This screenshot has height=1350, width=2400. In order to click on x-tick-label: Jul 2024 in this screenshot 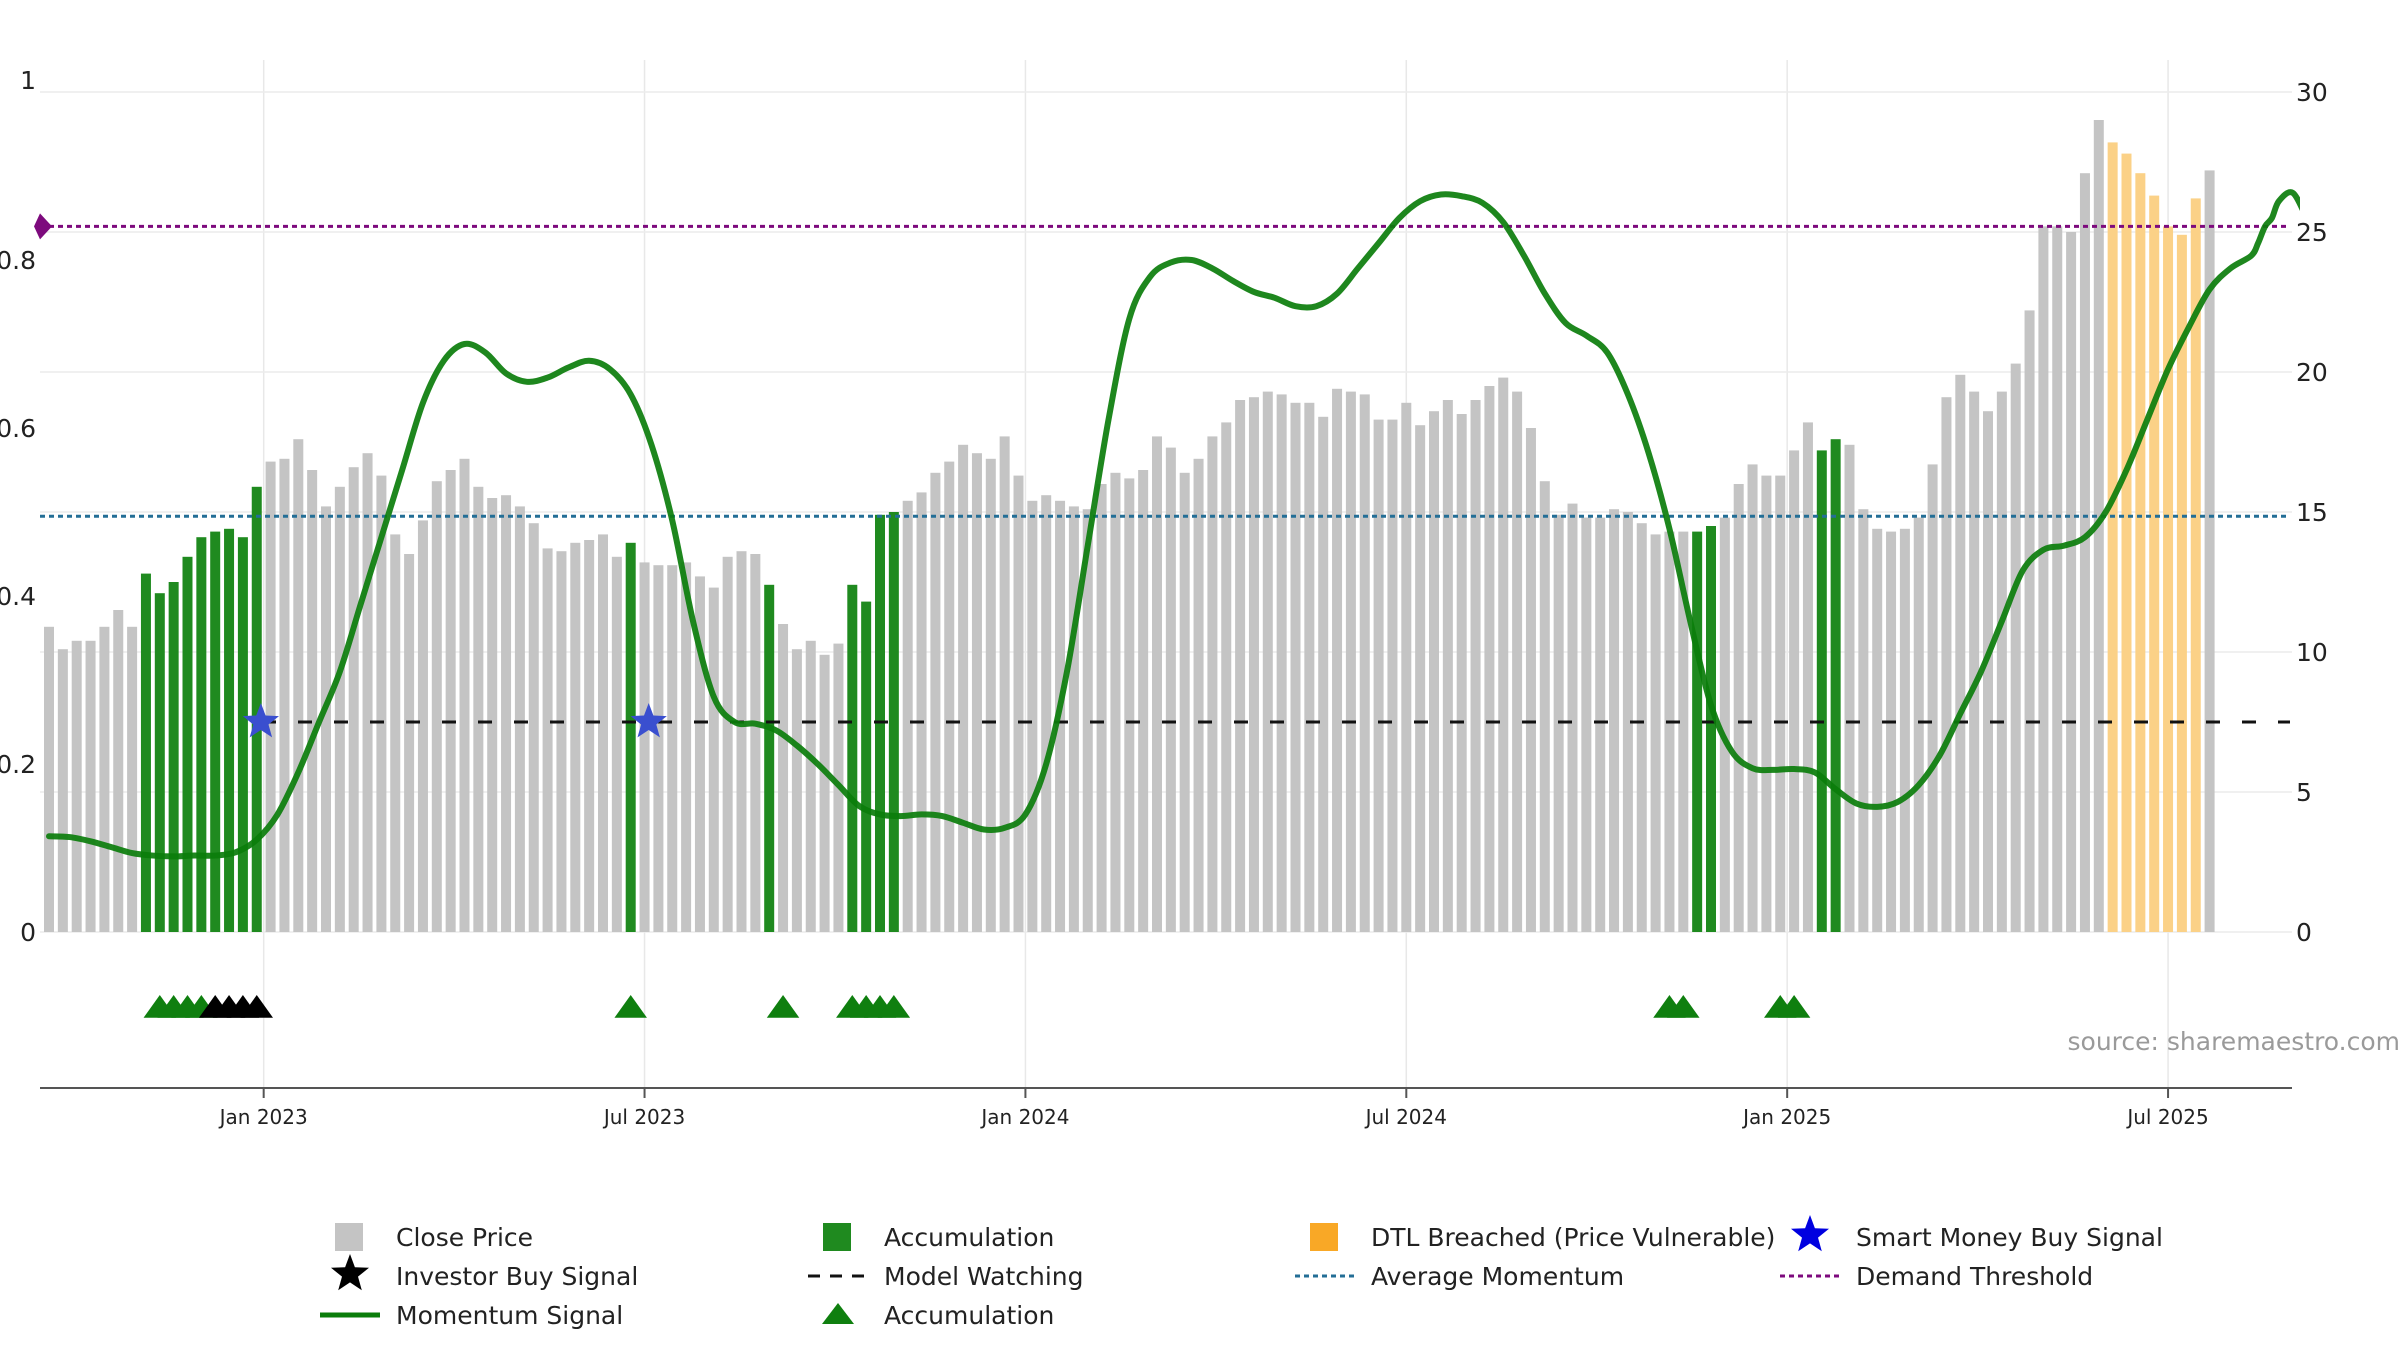, I will do `click(1405, 1117)`.